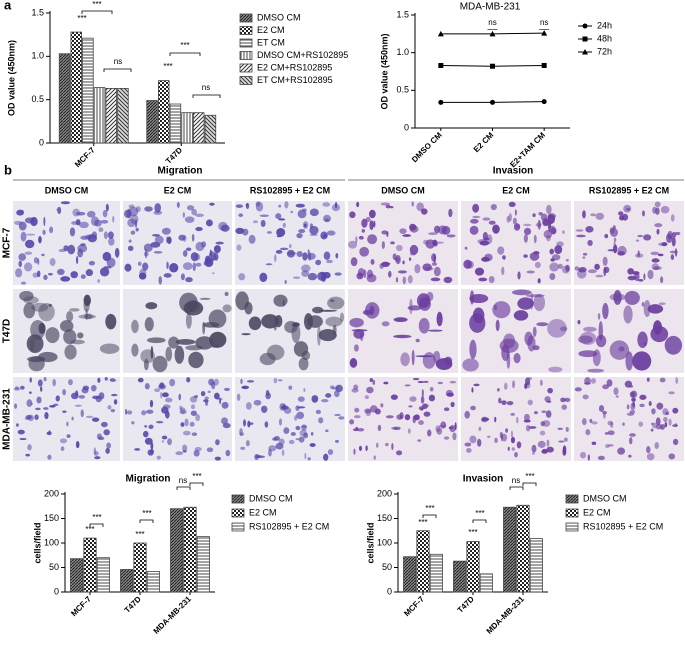  What do you see at coordinates (516, 480) in the screenshot?
I see `annotation: ns` at bounding box center [516, 480].